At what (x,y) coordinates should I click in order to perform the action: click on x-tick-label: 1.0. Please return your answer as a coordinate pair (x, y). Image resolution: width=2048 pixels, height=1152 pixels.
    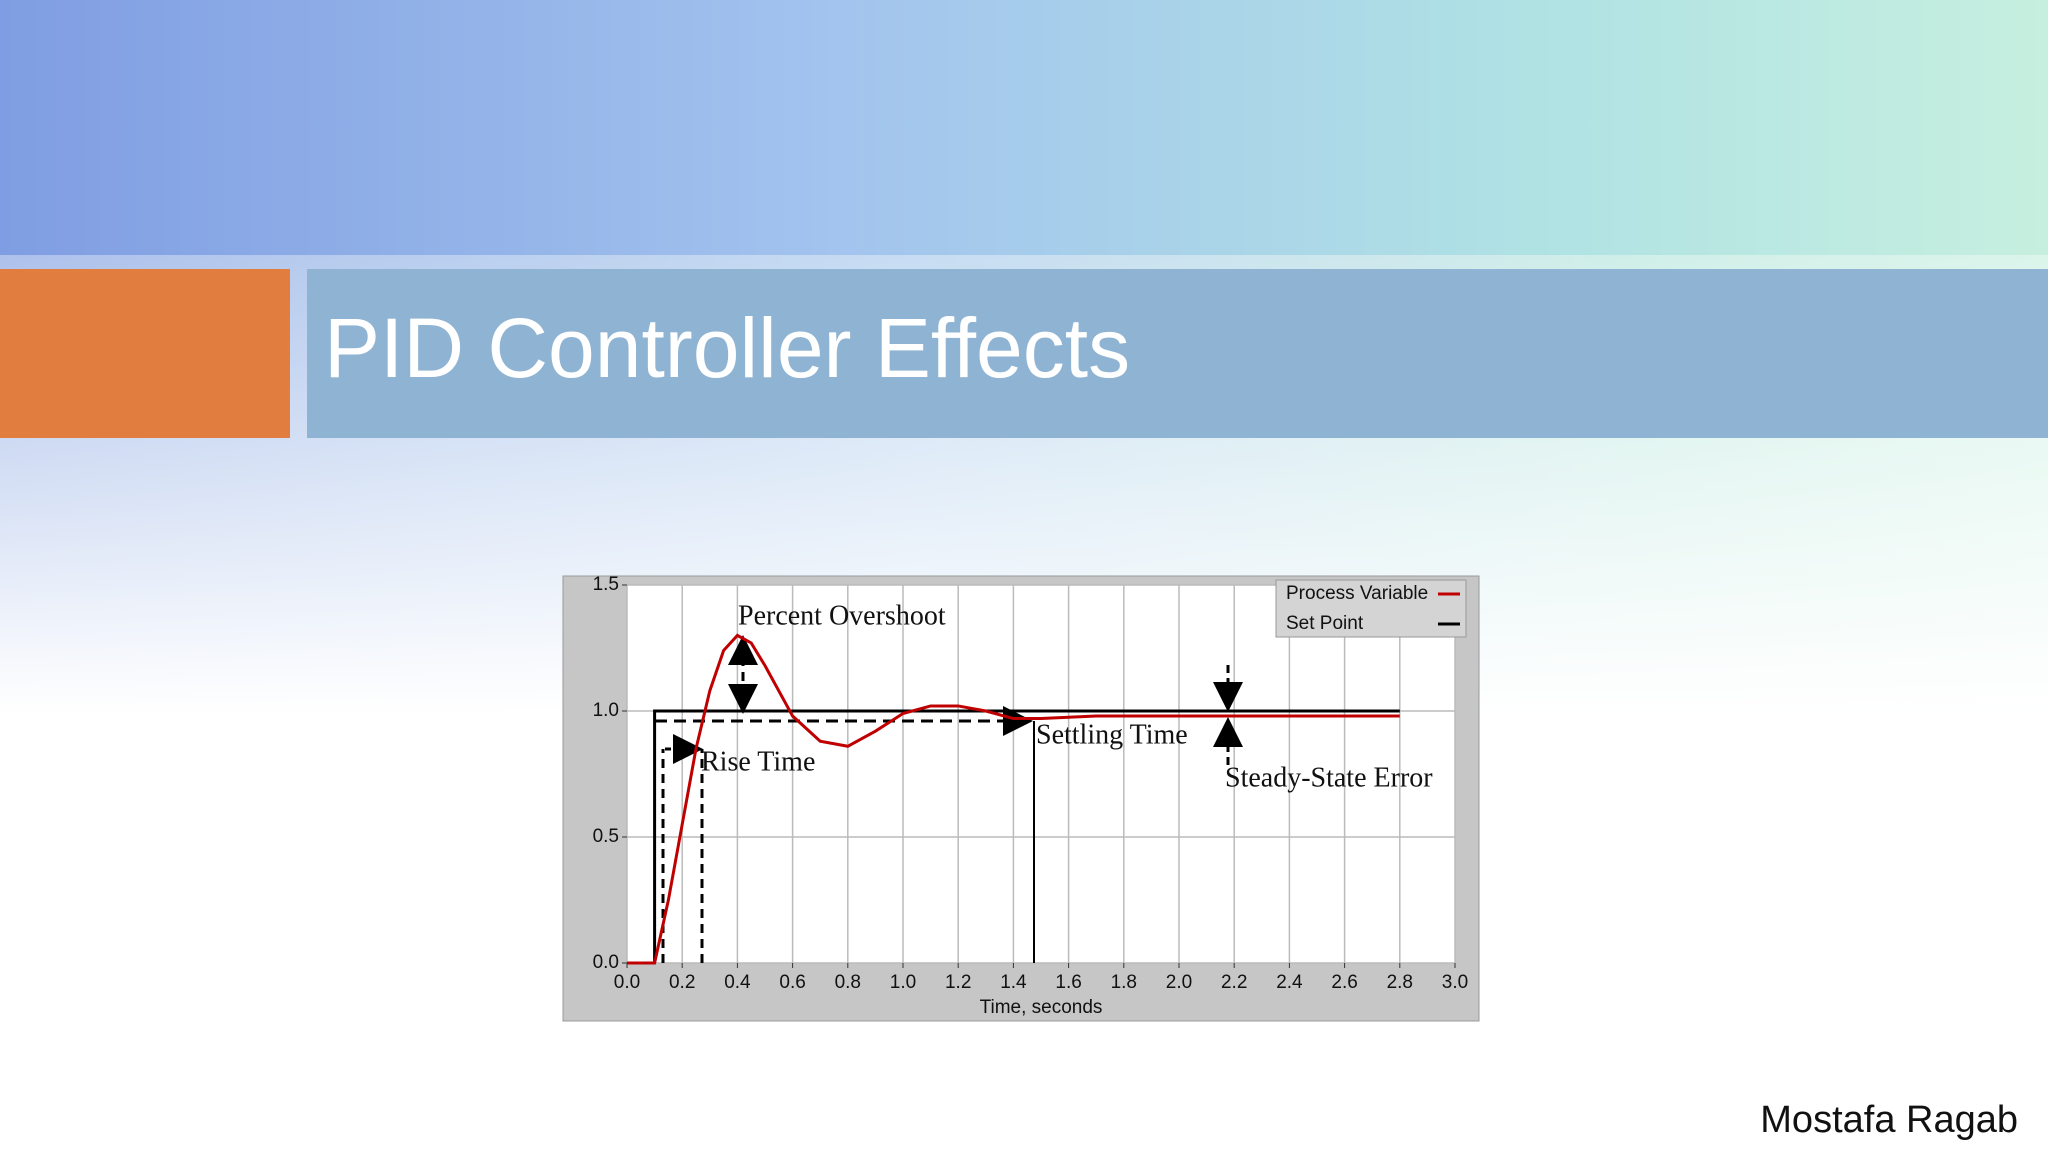
    Looking at the image, I should click on (903, 982).